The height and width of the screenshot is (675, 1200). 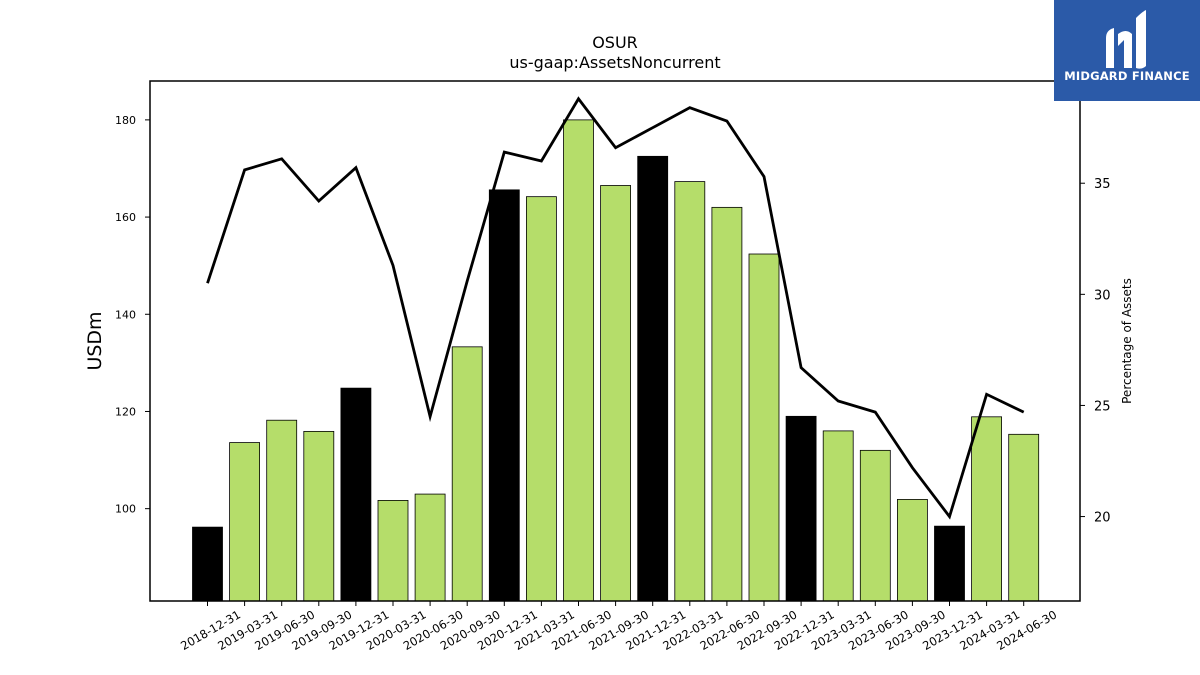 I want to click on midgard-finance-logo: MIDGARD FINANCE, so click(x=1127, y=50).